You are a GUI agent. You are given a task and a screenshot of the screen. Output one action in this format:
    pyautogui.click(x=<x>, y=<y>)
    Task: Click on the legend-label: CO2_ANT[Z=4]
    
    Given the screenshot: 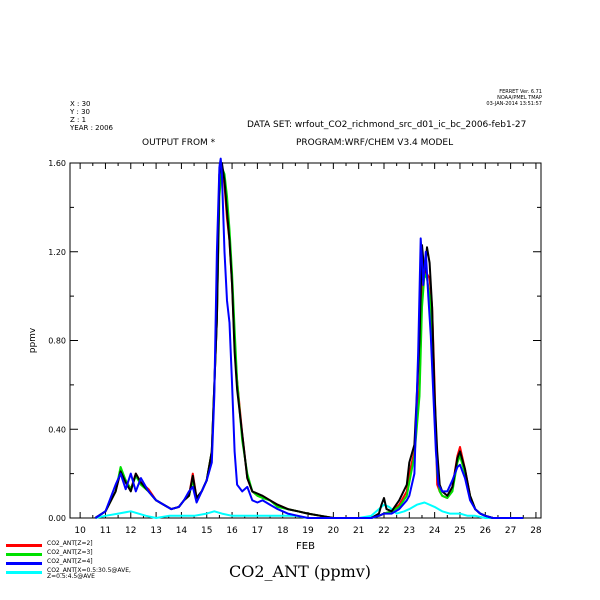 What is the action you would take?
    pyautogui.click(x=70, y=561)
    